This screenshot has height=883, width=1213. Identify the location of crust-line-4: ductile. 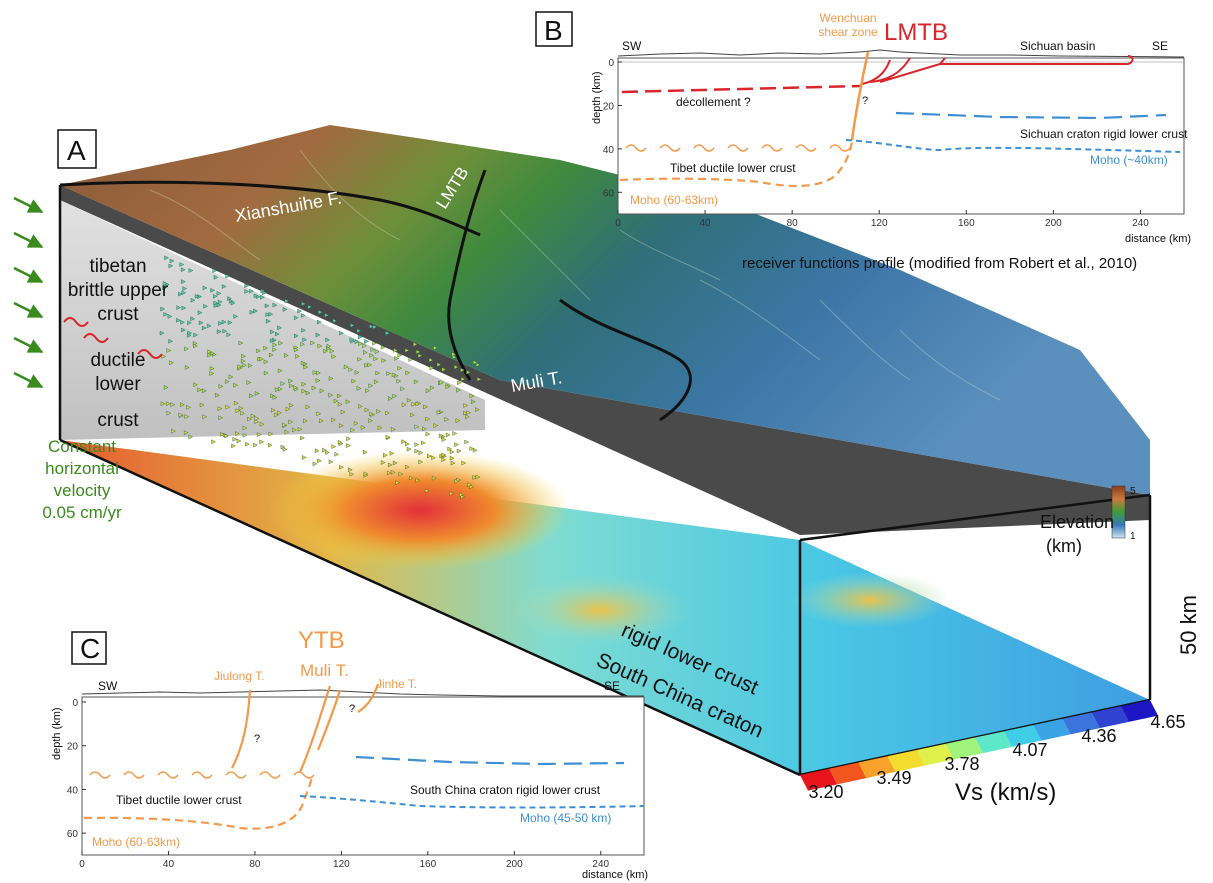
(118, 360).